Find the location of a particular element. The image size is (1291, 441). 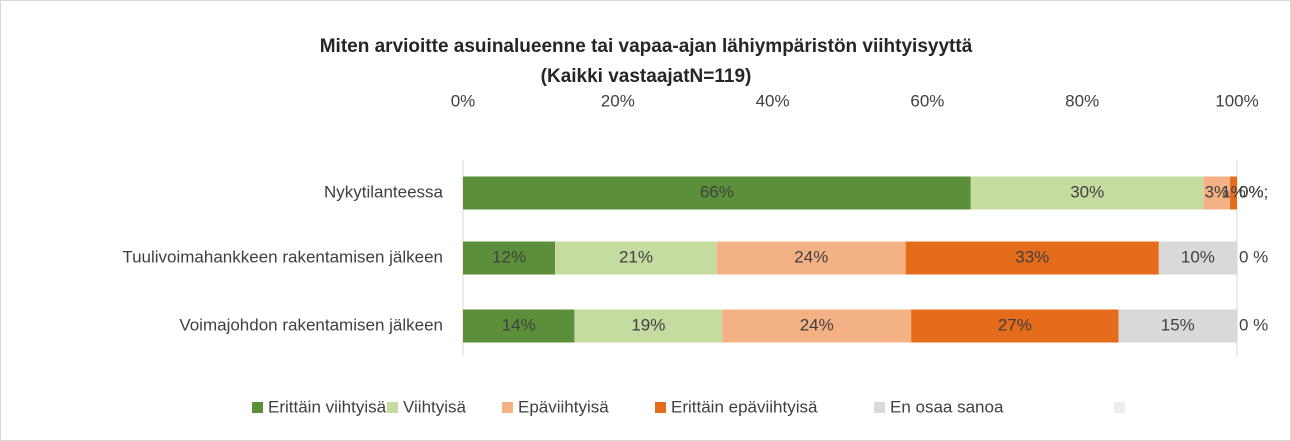

data-label: 0% is located at coordinates (1251, 191).